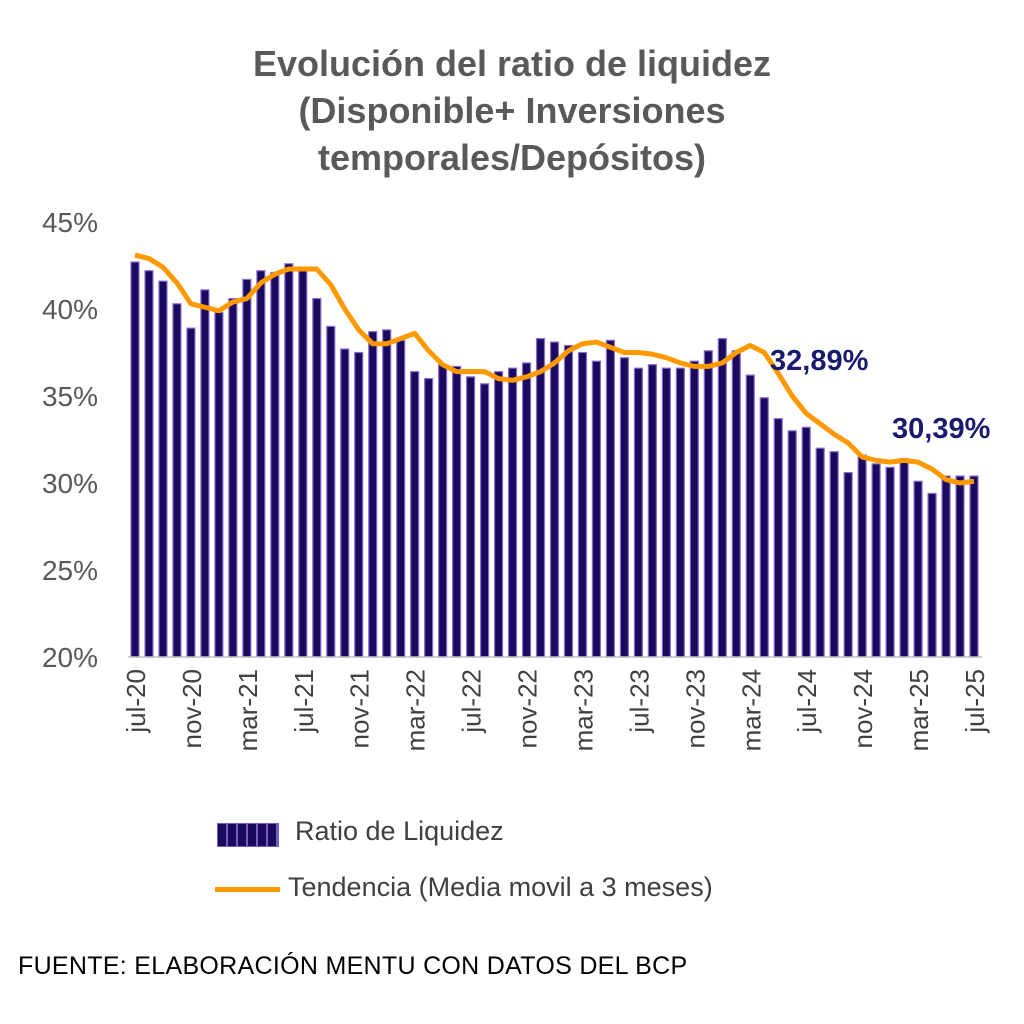 The height and width of the screenshot is (1024, 1024). I want to click on title-line-2: (Disponible+ Inversiones, so click(512, 110).